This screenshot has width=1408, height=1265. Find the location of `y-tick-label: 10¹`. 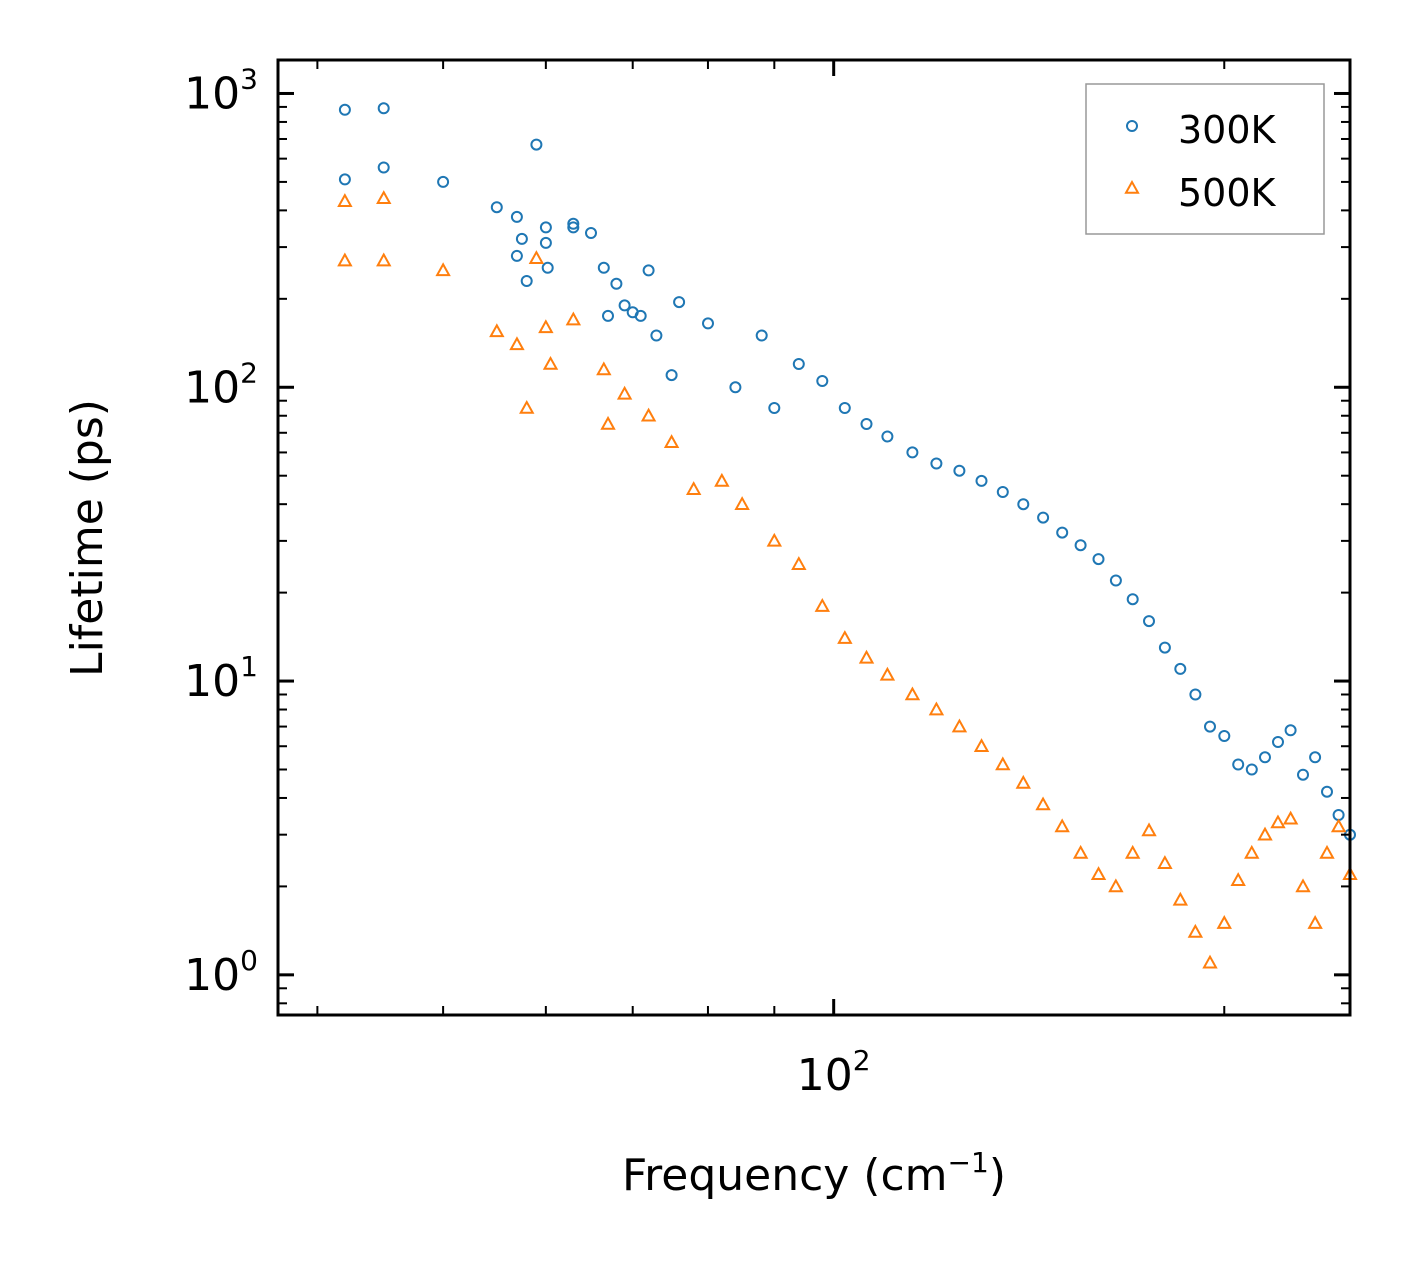

y-tick-label: 10¹ is located at coordinates (221, 678).